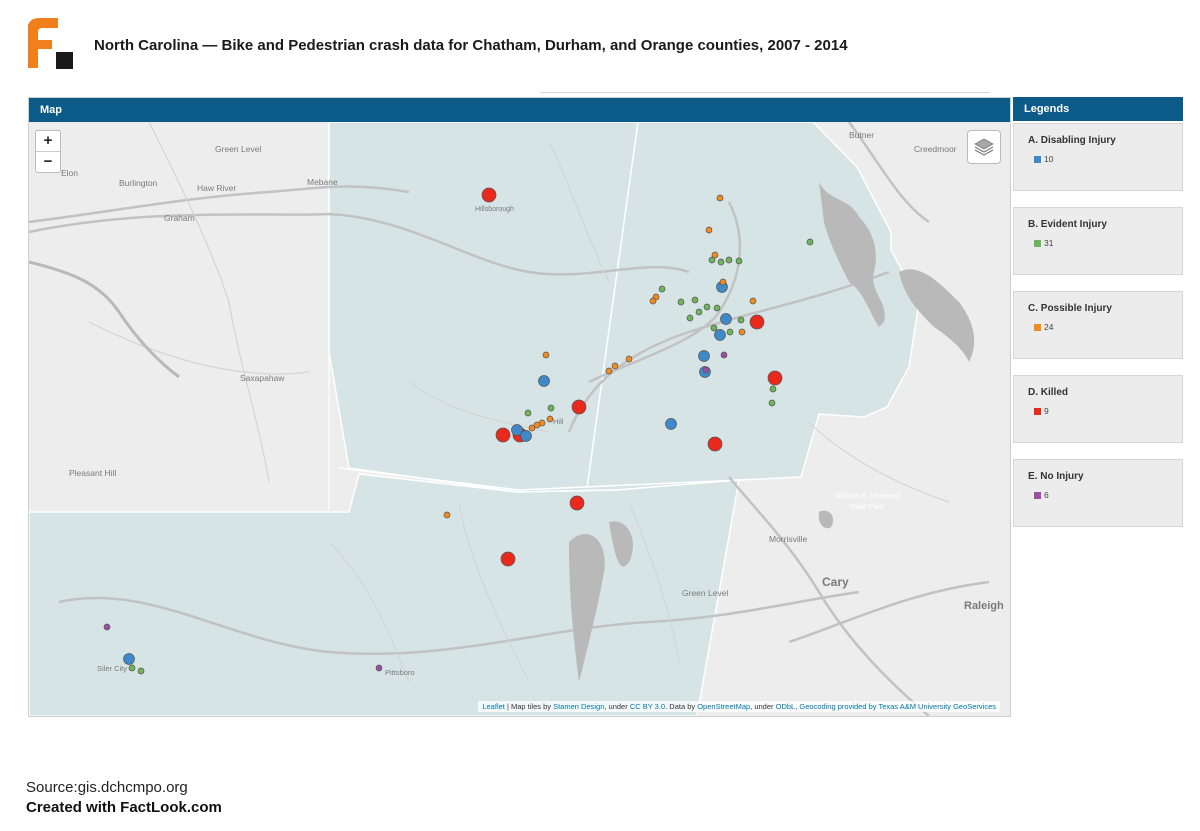  Describe the element at coordinates (1067, 224) in the screenshot. I see `legend-item-label: B. Evident Injury` at that location.